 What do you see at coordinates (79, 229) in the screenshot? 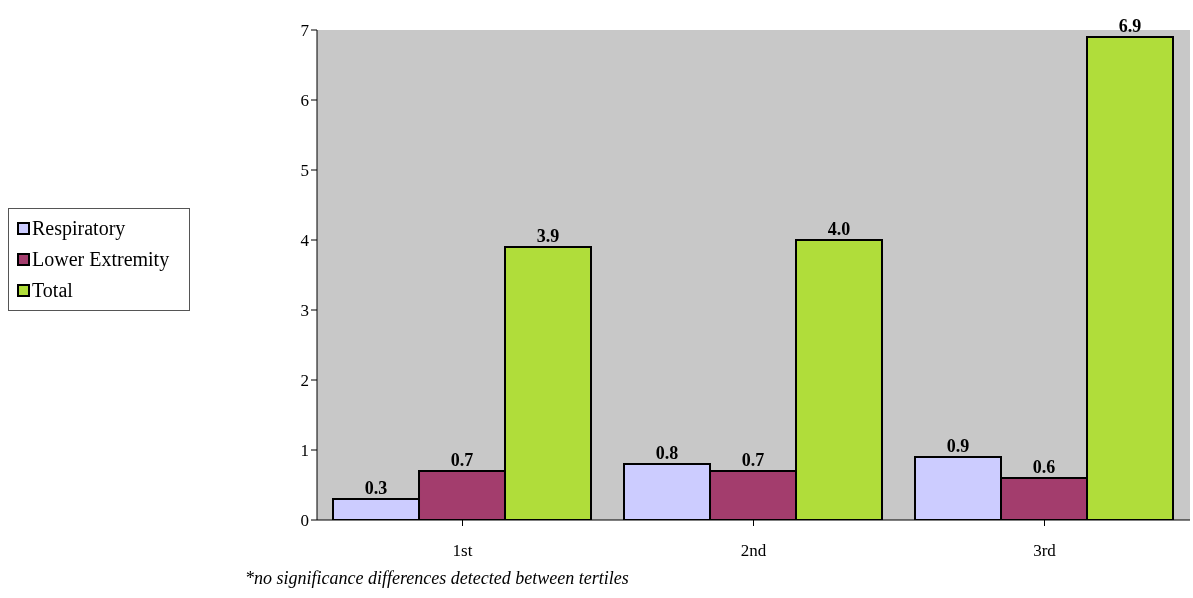
I see `legend-label: Respiratory` at bounding box center [79, 229].